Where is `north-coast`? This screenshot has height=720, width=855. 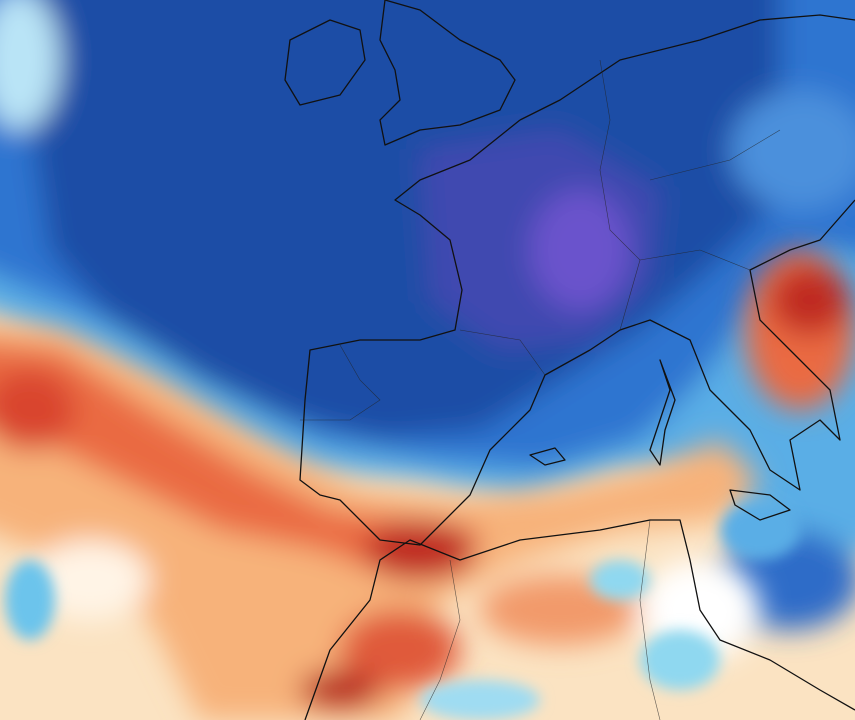
north-coast is located at coordinates (687, 67).